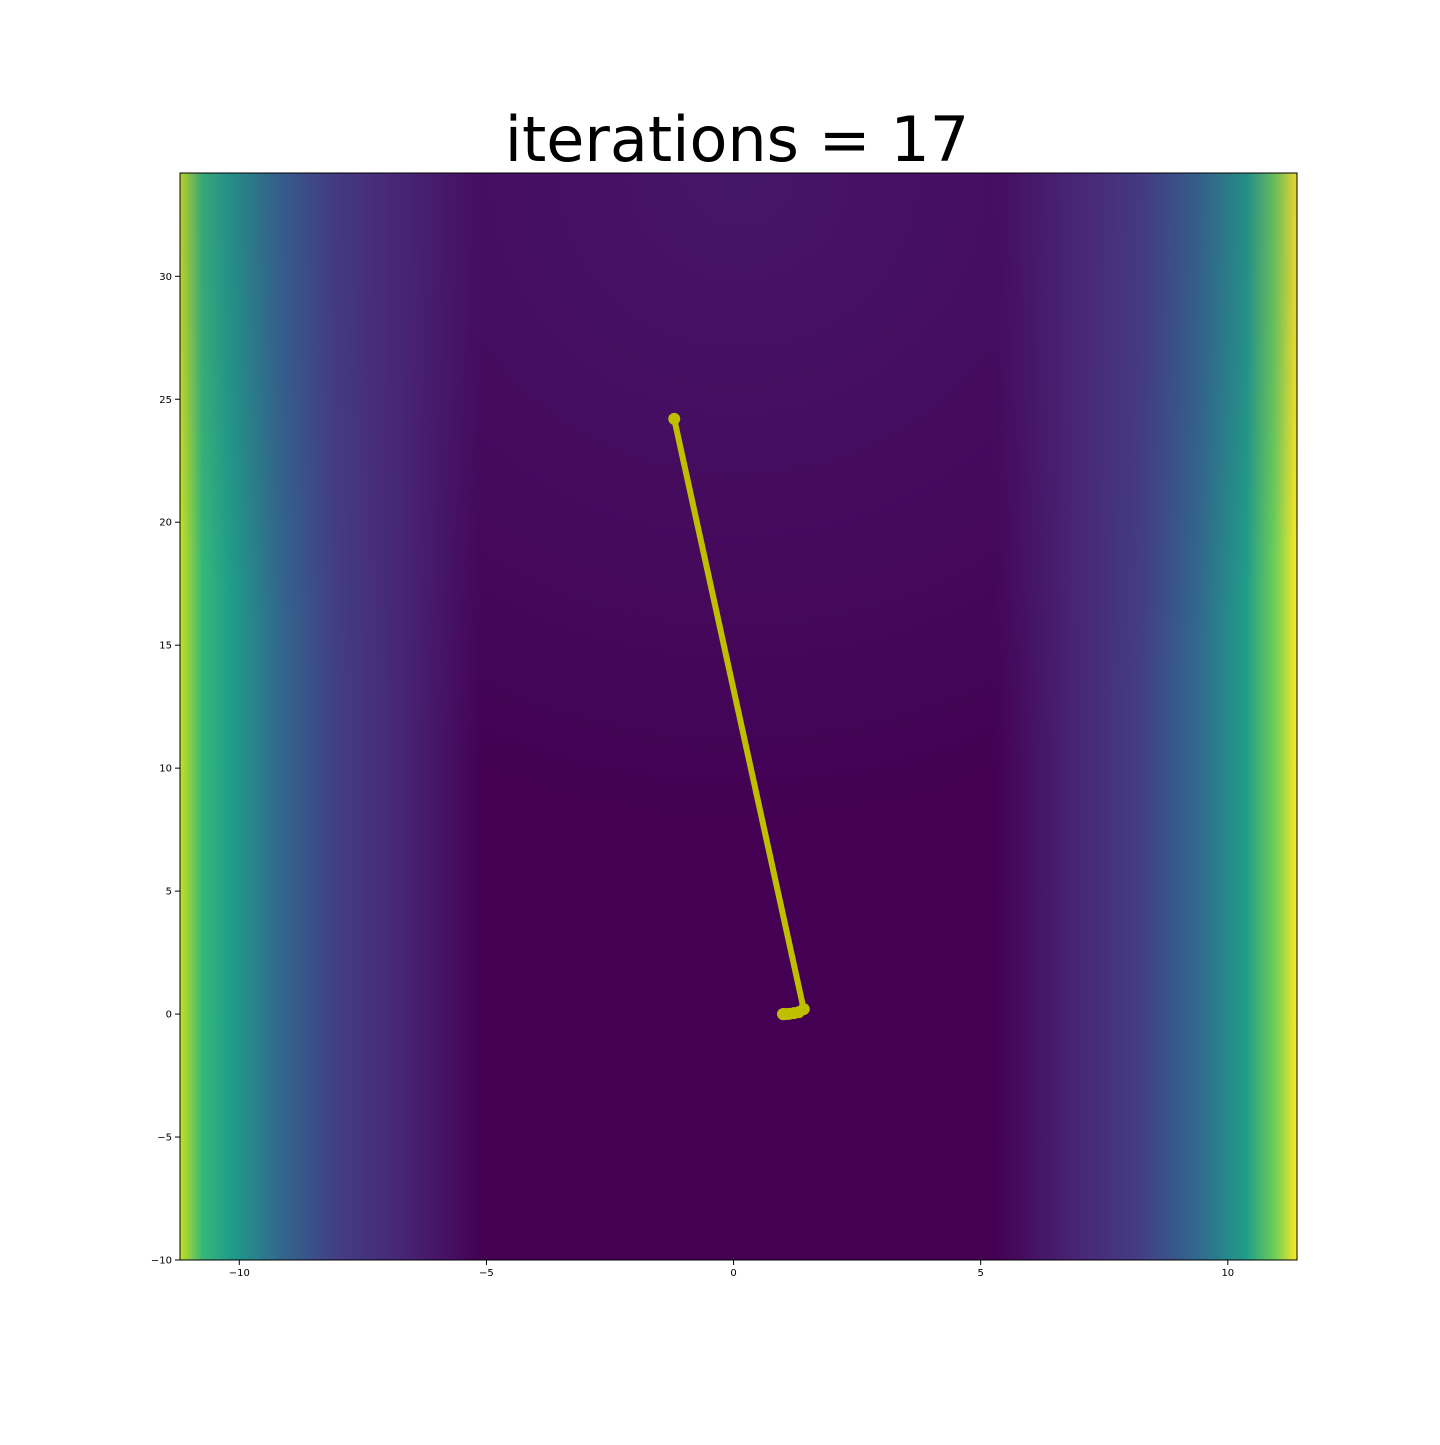 The width and height of the screenshot is (1440, 1445). What do you see at coordinates (737, 139) in the screenshot?
I see `chart-title: iterations = 17` at bounding box center [737, 139].